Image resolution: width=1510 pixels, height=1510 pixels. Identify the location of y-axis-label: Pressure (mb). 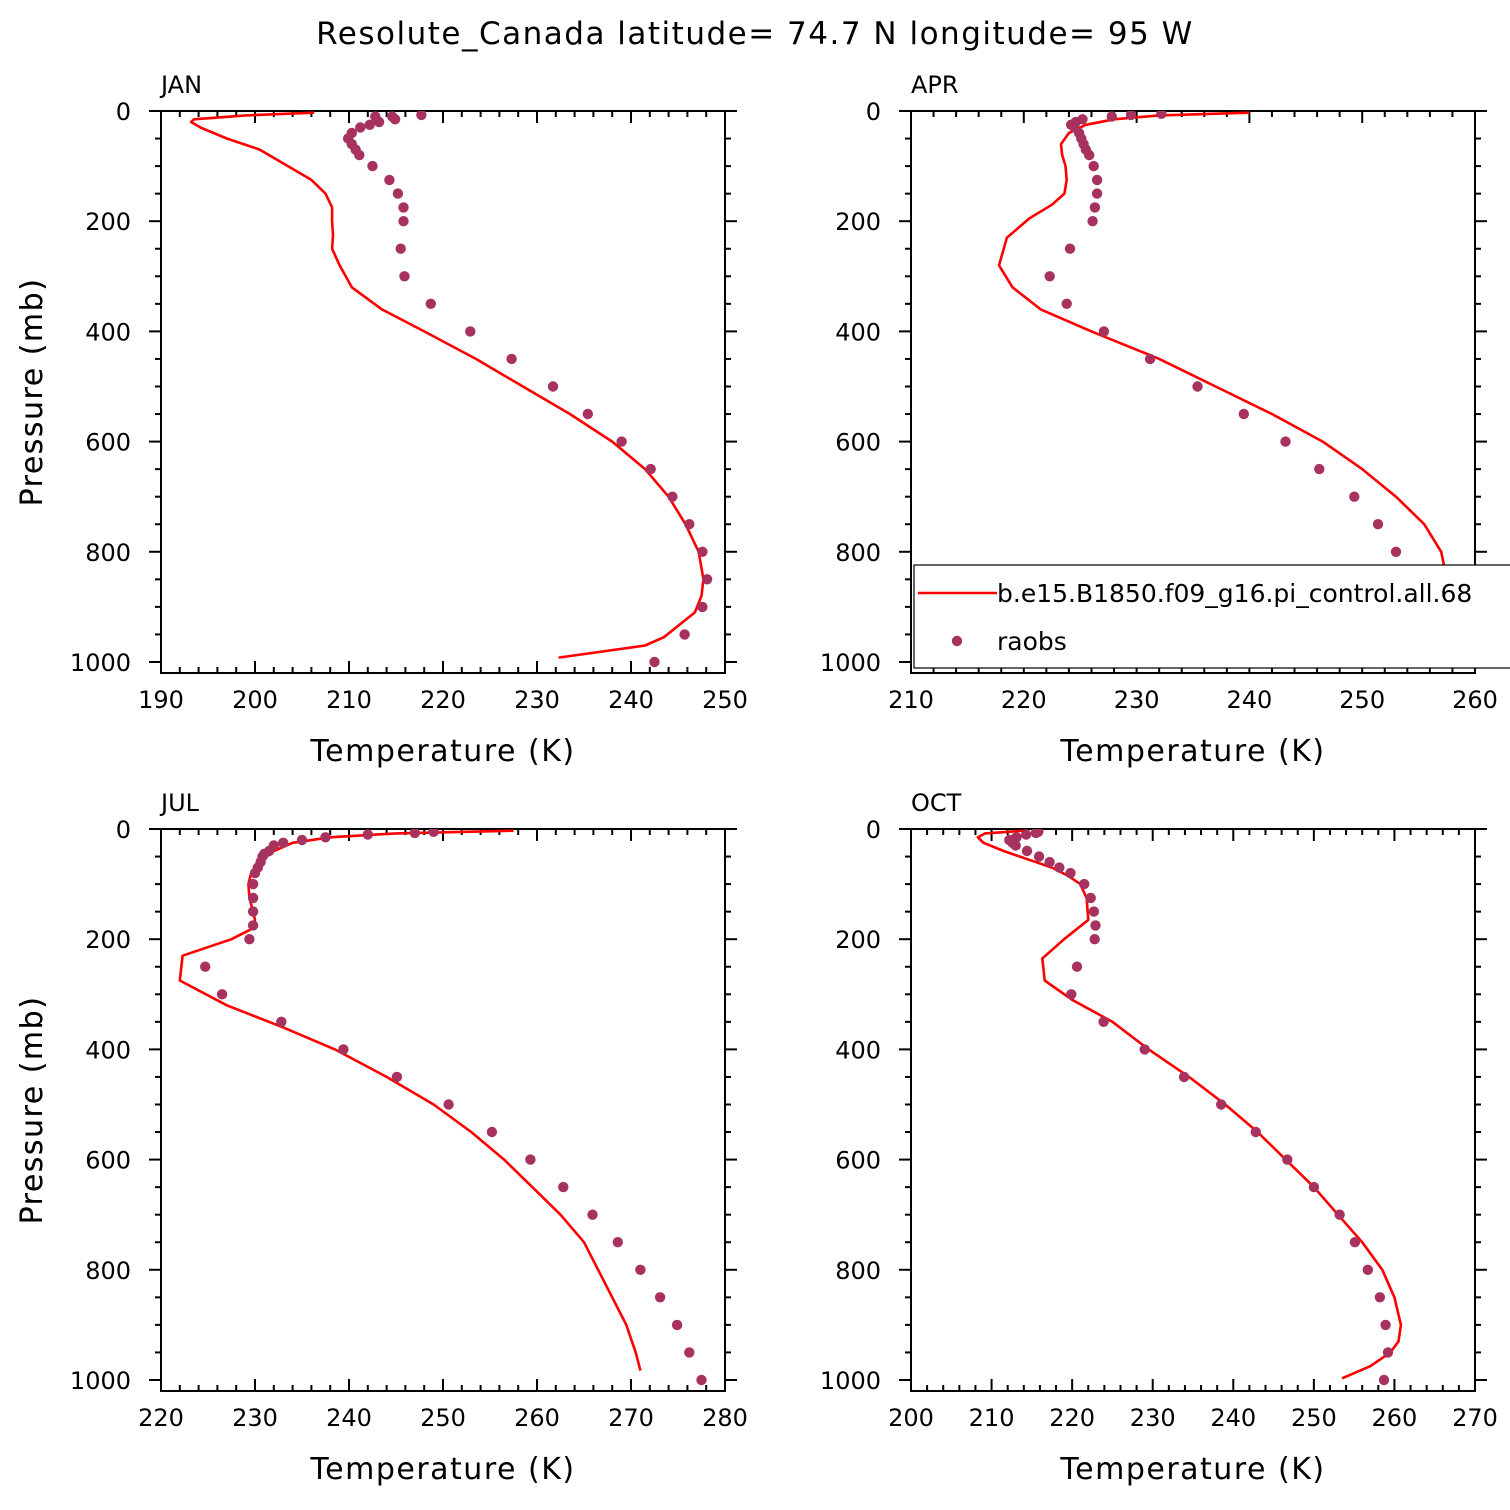
(32, 392).